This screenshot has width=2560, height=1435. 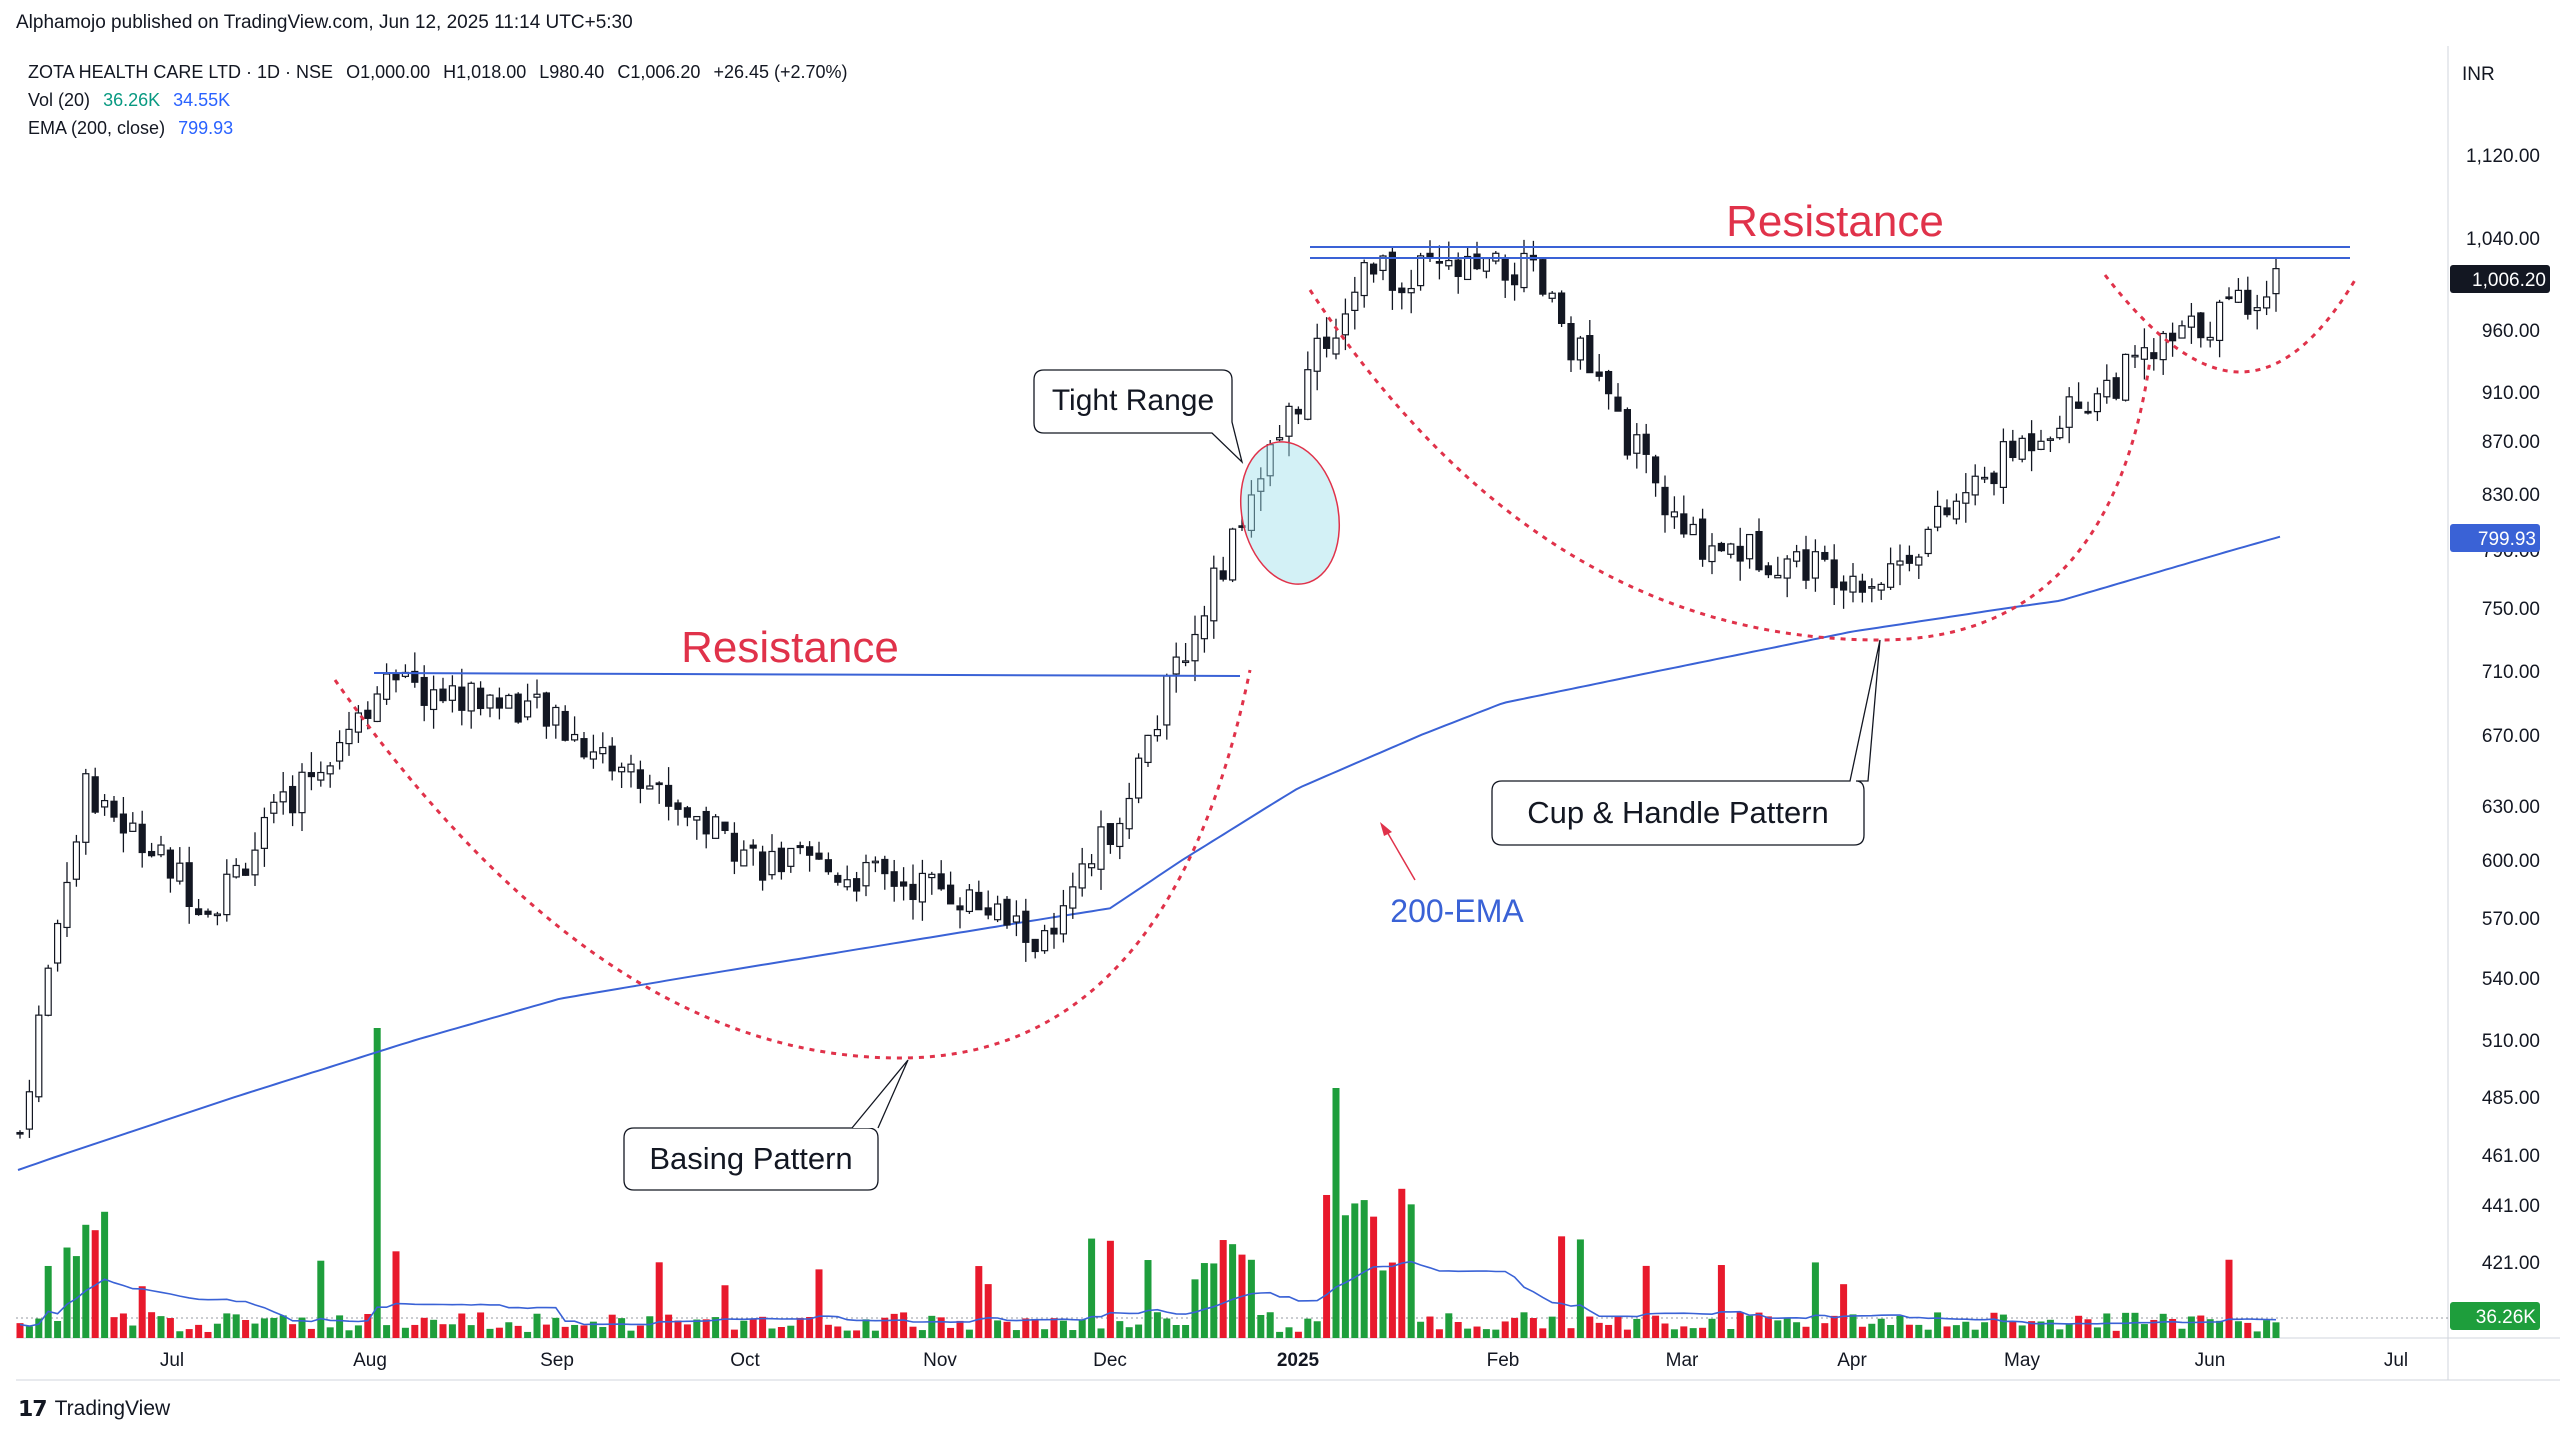 What do you see at coordinates (2511, 393) in the screenshot?
I see `price-tick-label: 910.00` at bounding box center [2511, 393].